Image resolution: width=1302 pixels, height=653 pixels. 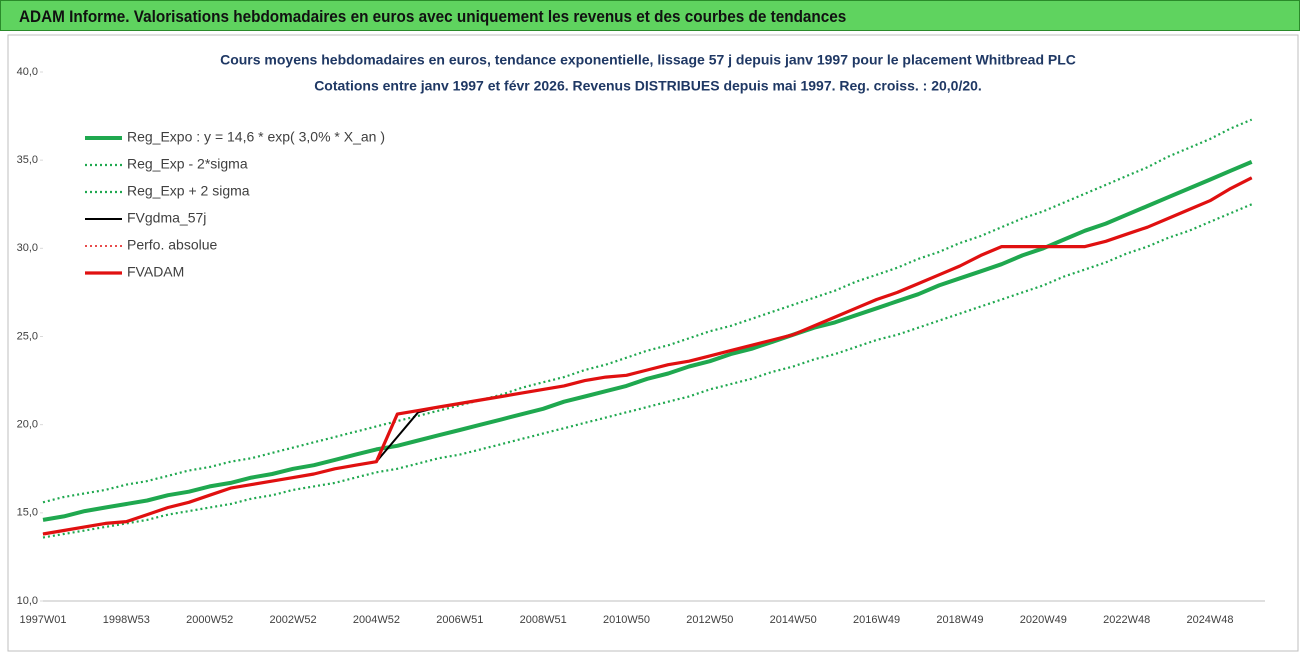 What do you see at coordinates (1043, 620) in the screenshot?
I see `x-tick-label: 2020W49` at bounding box center [1043, 620].